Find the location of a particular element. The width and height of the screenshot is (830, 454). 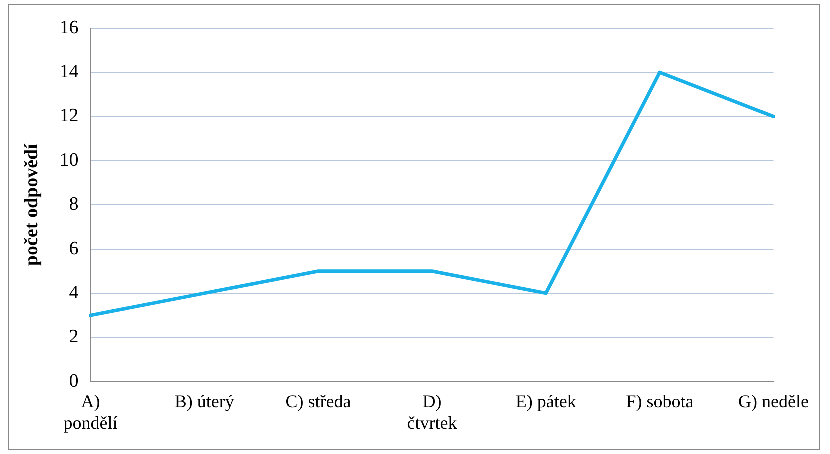

y-tick-label: 2 is located at coordinates (74, 337).